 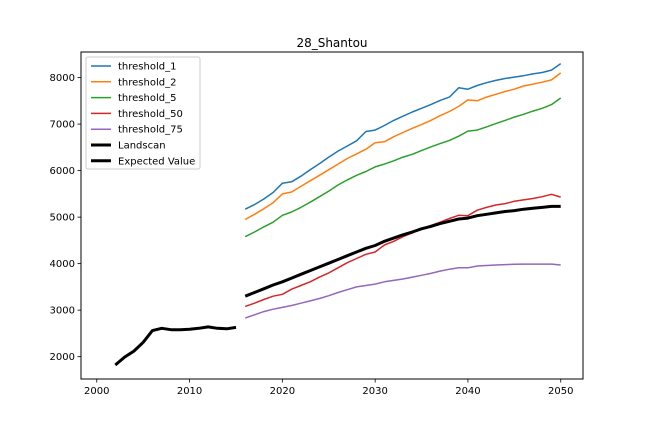 What do you see at coordinates (467, 391) in the screenshot?
I see `x-tick-label: 2040` at bounding box center [467, 391].